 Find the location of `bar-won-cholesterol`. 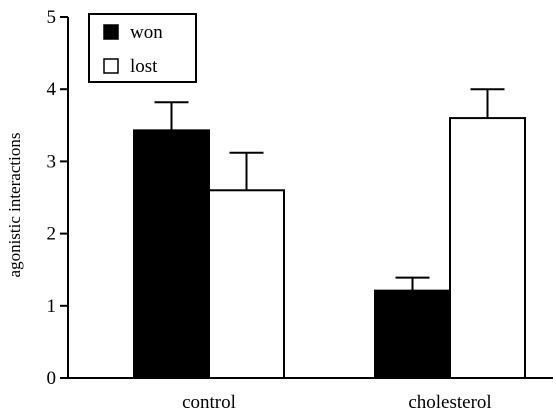

bar-won-cholesterol is located at coordinates (412, 334).